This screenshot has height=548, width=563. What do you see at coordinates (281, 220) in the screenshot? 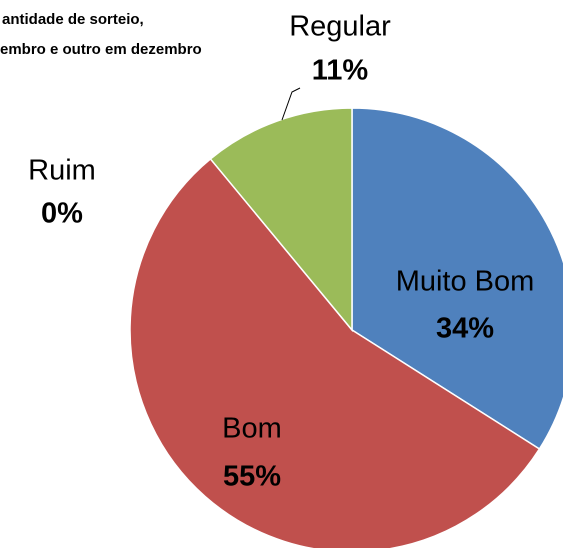
I see `pie-slice` at bounding box center [281, 220].